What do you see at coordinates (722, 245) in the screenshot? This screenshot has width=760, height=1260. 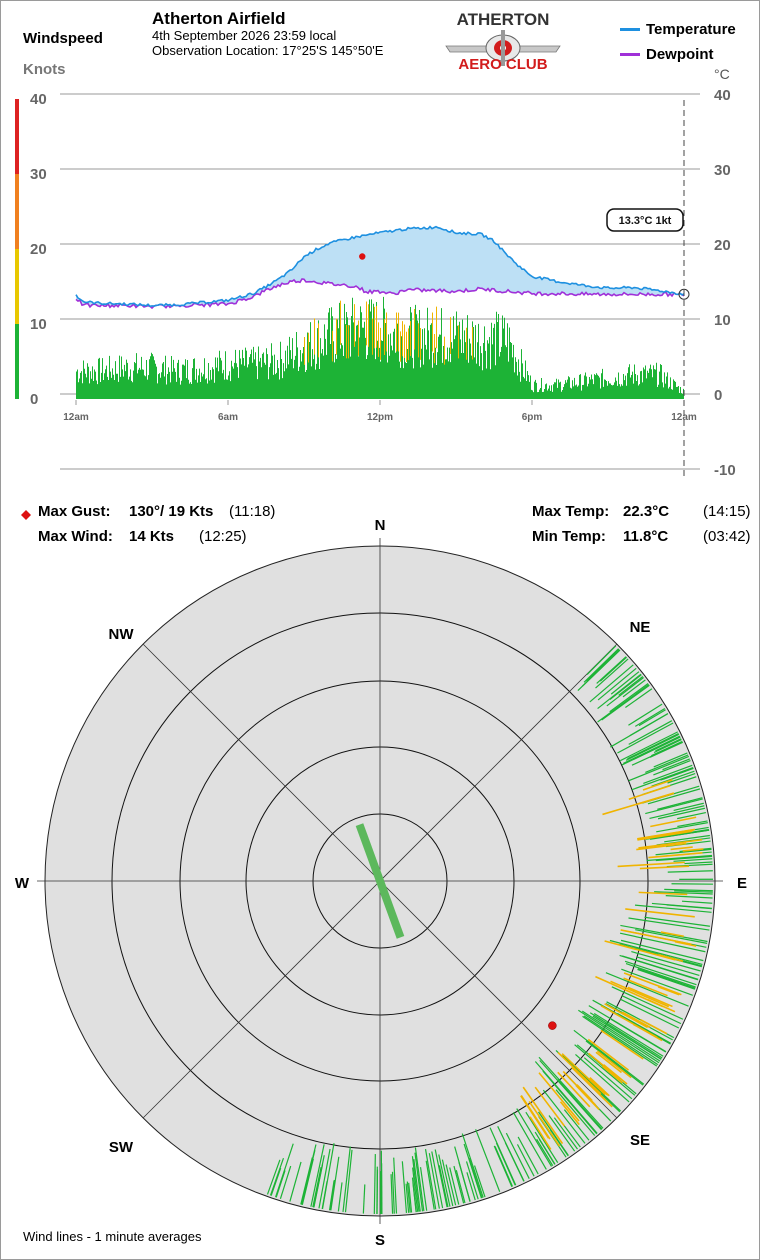 I see `temp-tick-label: 20` at bounding box center [722, 245].